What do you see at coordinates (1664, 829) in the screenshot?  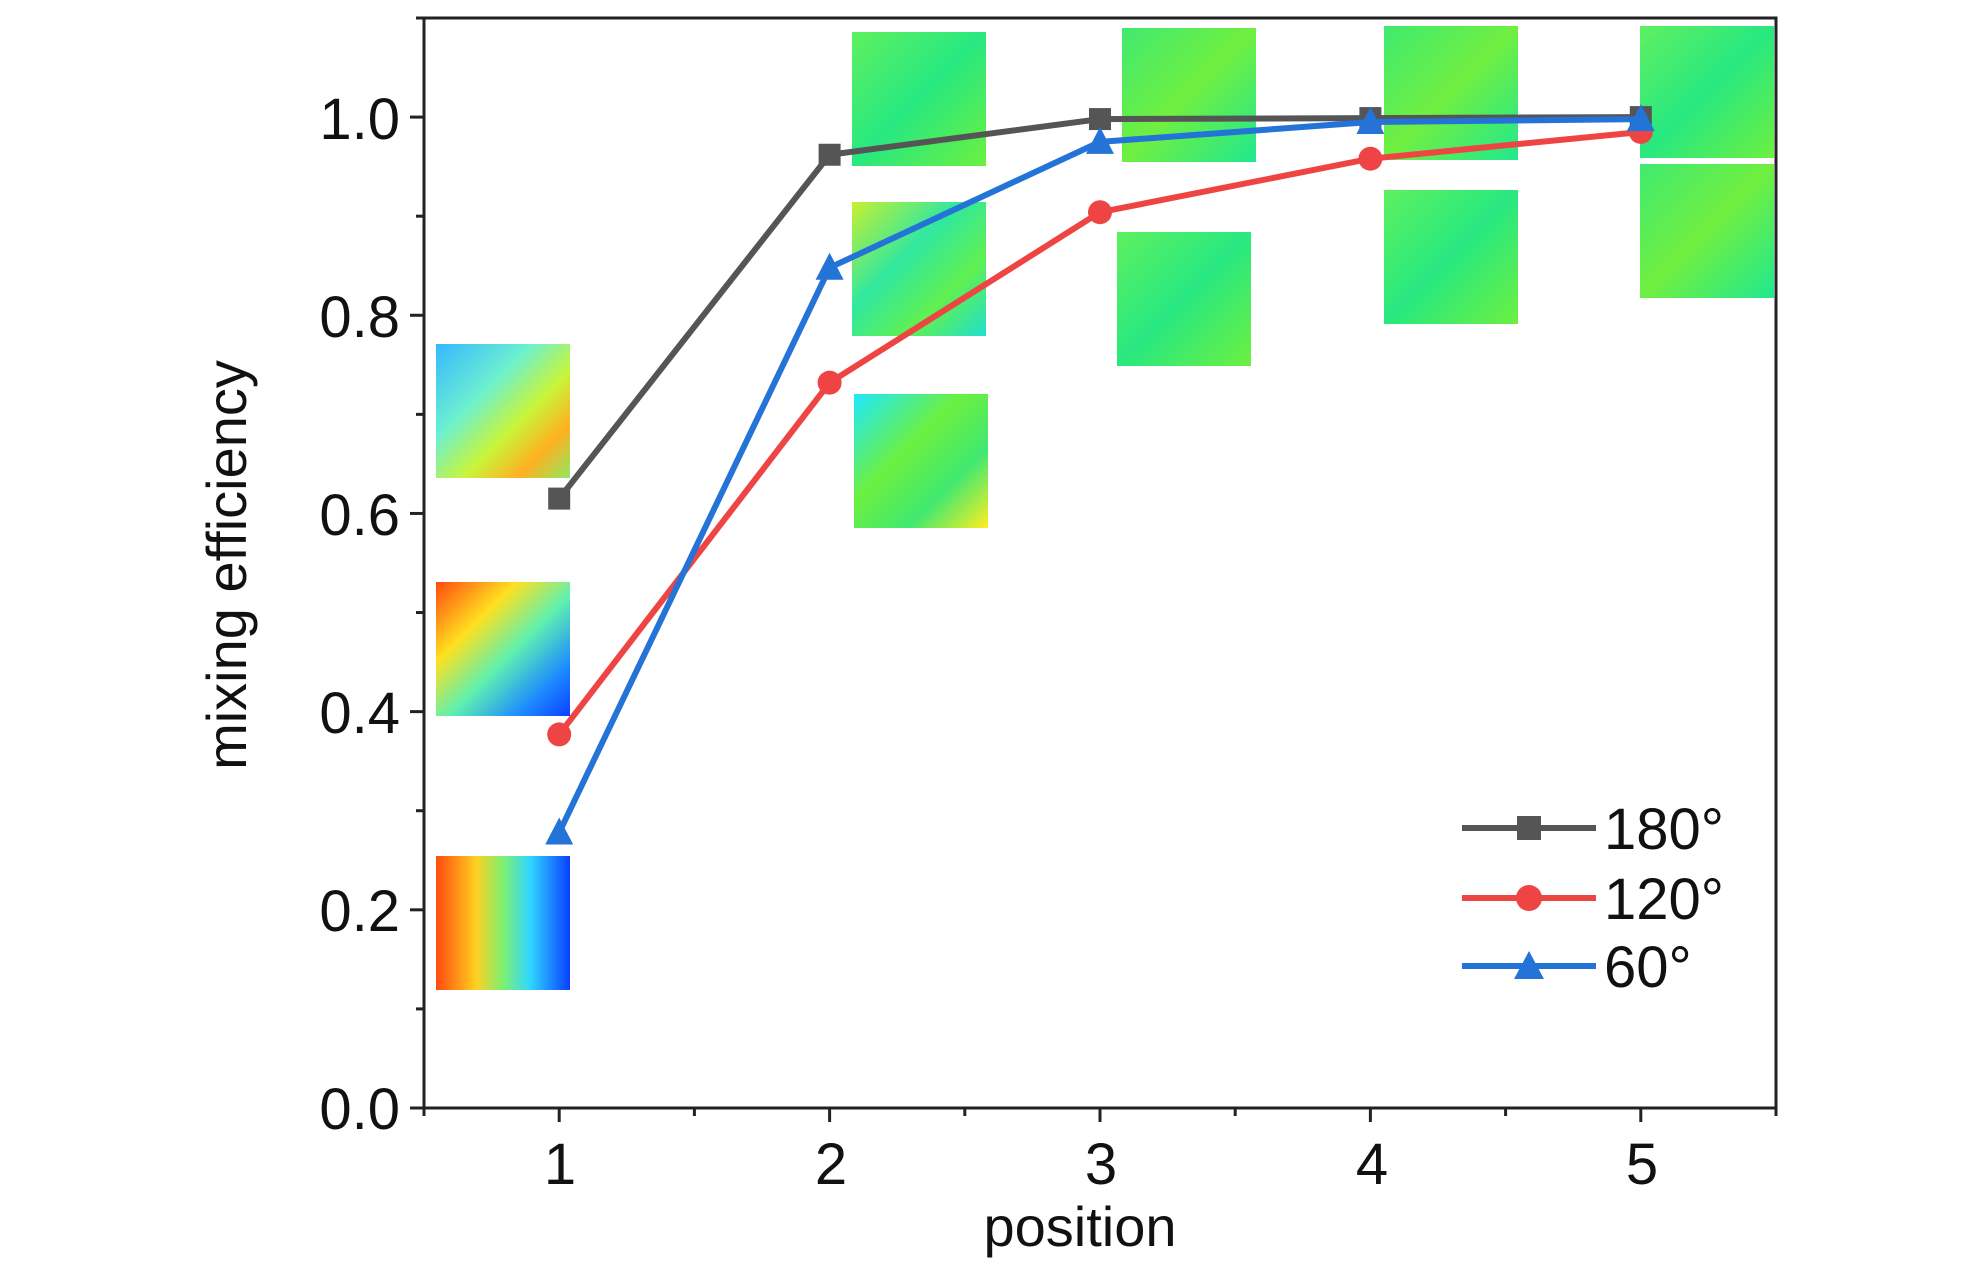 I see `legend-label: 180°` at bounding box center [1664, 829].